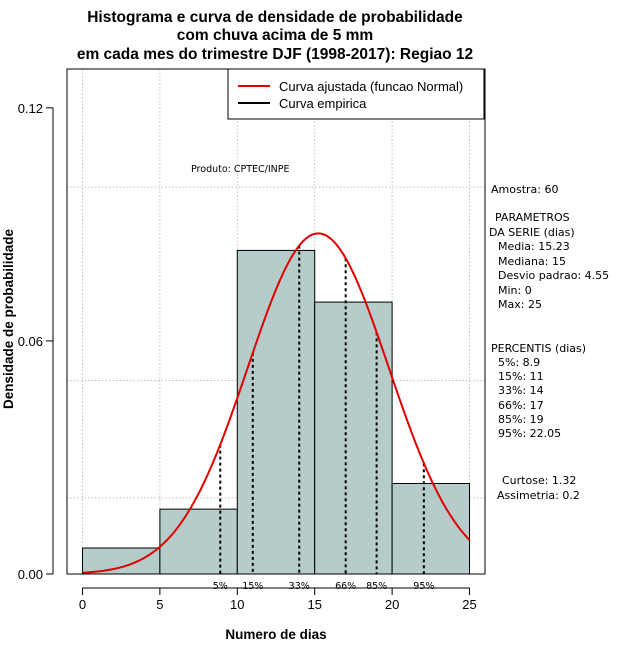 This screenshot has width=640, height=660. I want to click on x-tick-label-1: 5, so click(159, 604).